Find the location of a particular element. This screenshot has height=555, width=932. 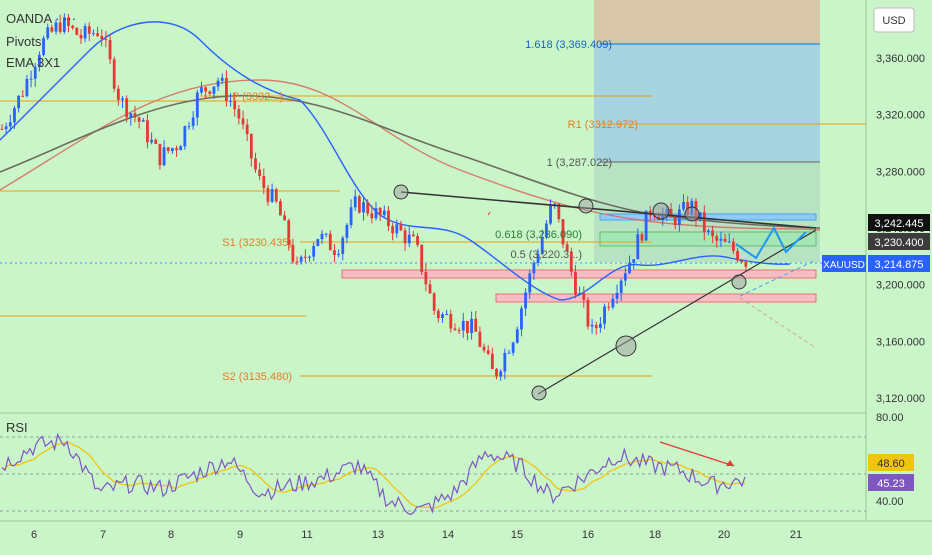

symbol-title: OANDA · ··· is located at coordinates (41, 18).